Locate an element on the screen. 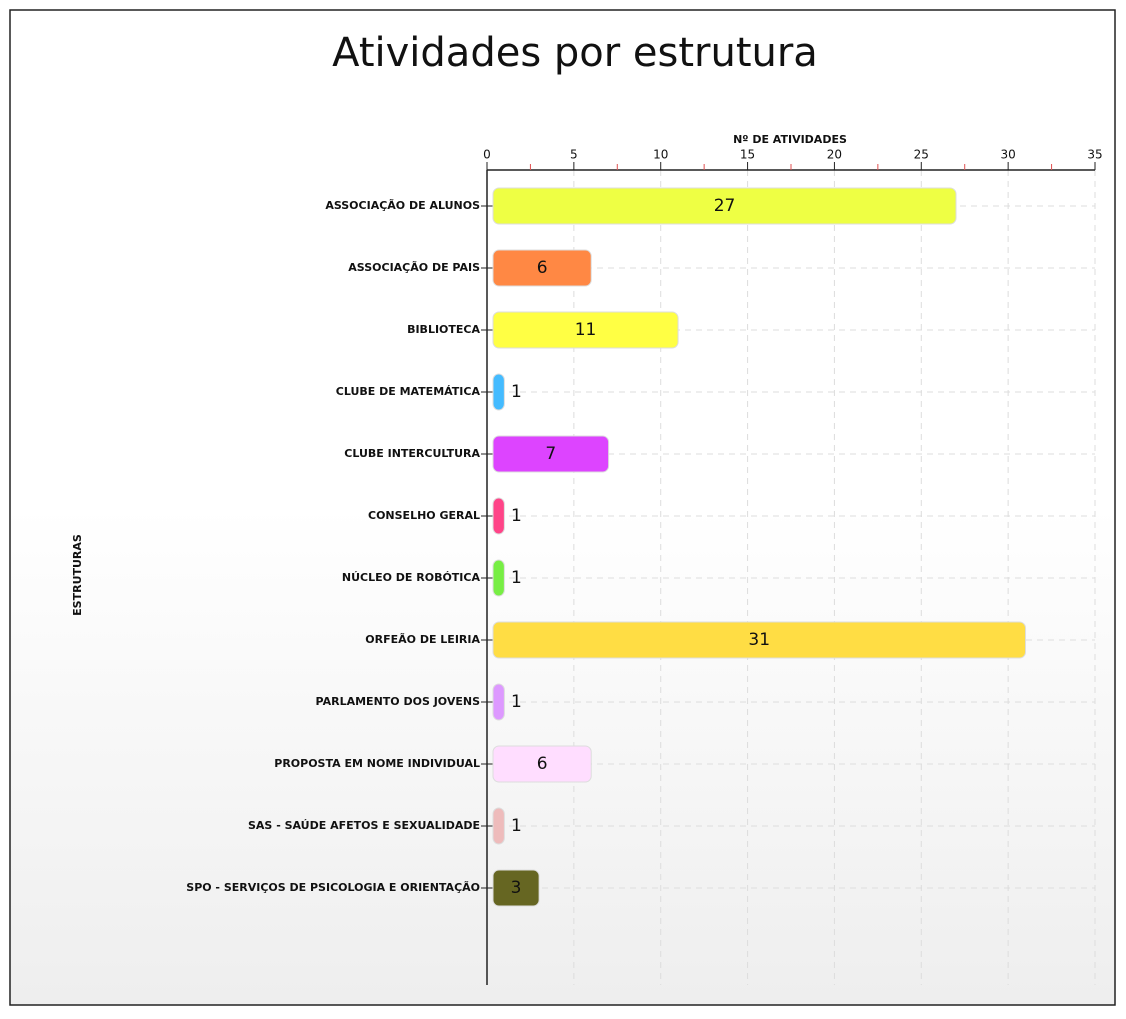  x-tick-label: 5 is located at coordinates (574, 155).